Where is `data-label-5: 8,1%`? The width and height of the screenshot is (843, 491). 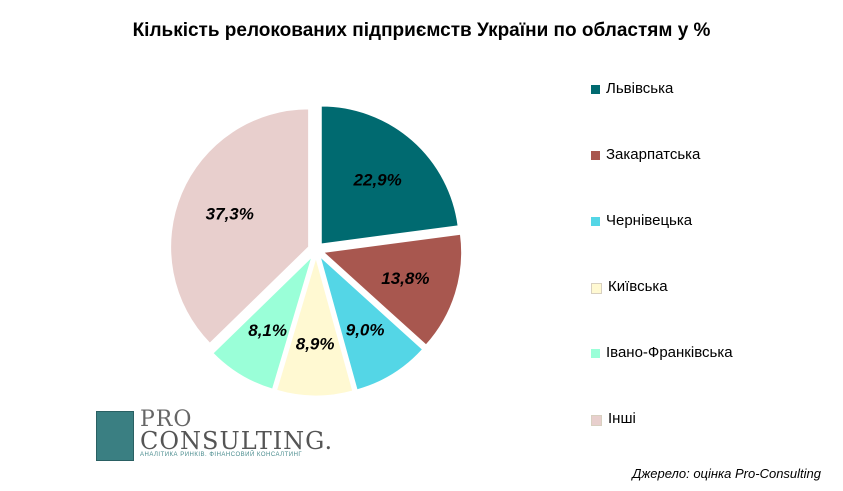
data-label-5: 8,1% is located at coordinates (267, 330).